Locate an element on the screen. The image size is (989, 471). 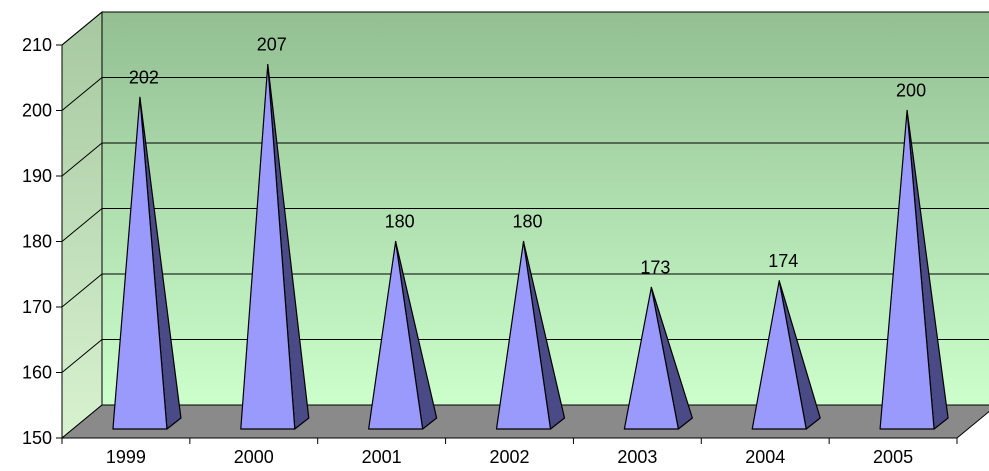
pyramid-bar-2001 is located at coordinates (403, 335).